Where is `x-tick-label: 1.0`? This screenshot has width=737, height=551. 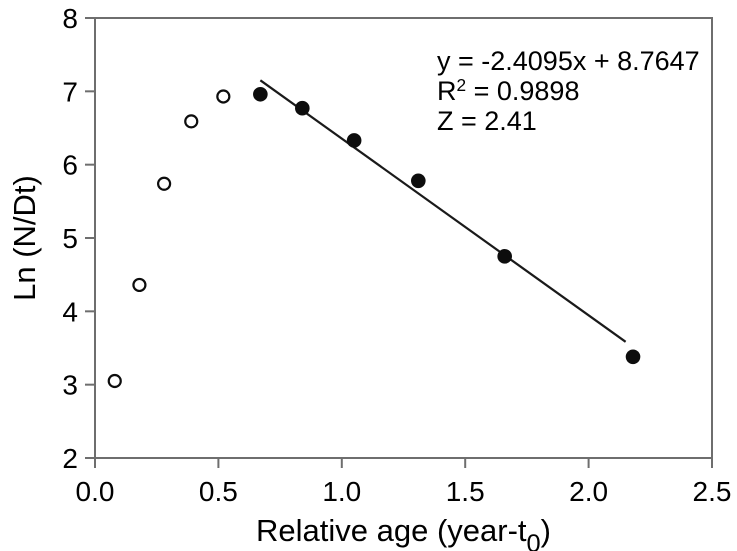 x-tick-label: 1.0 is located at coordinates (341, 491).